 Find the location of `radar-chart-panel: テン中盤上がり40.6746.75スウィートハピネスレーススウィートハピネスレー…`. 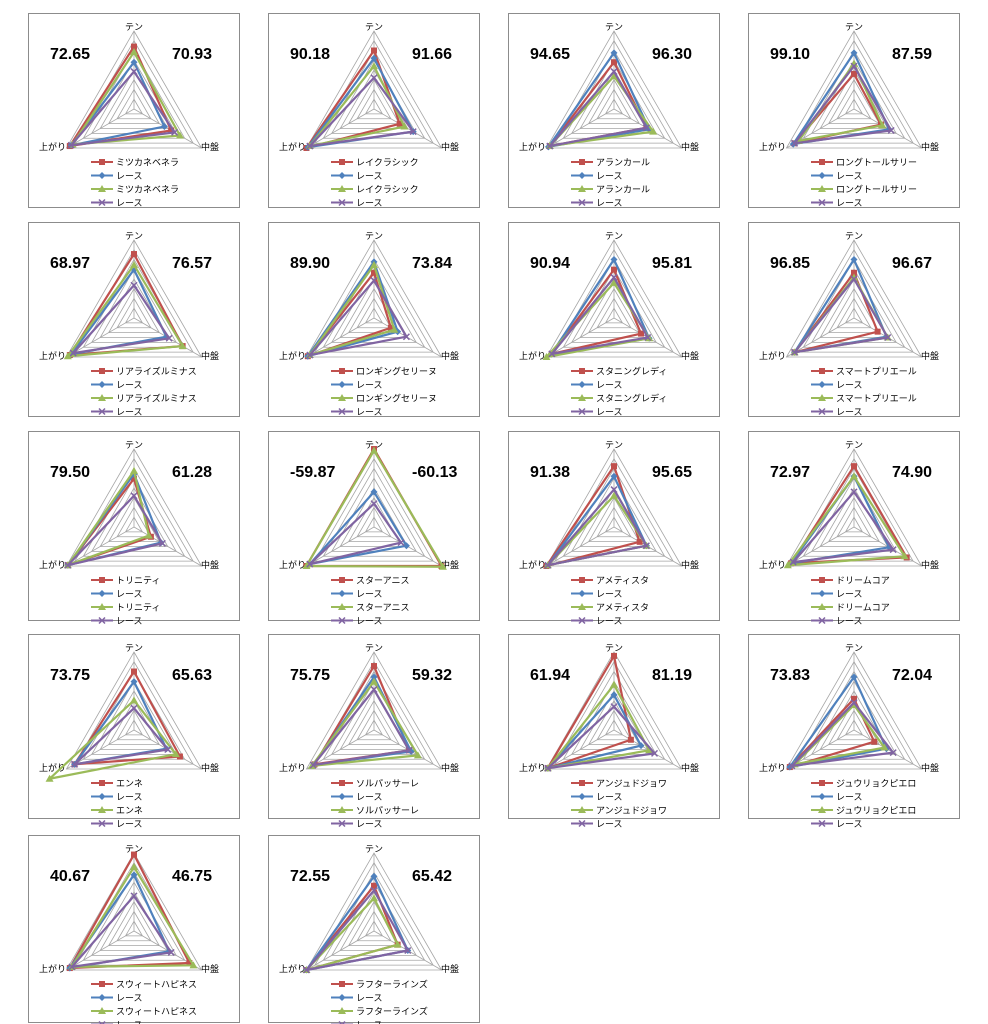

radar-chart-panel: テン中盤上がり40.6746.75スウィートハピネスレーススウィートハピネスレー… is located at coordinates (134, 929).